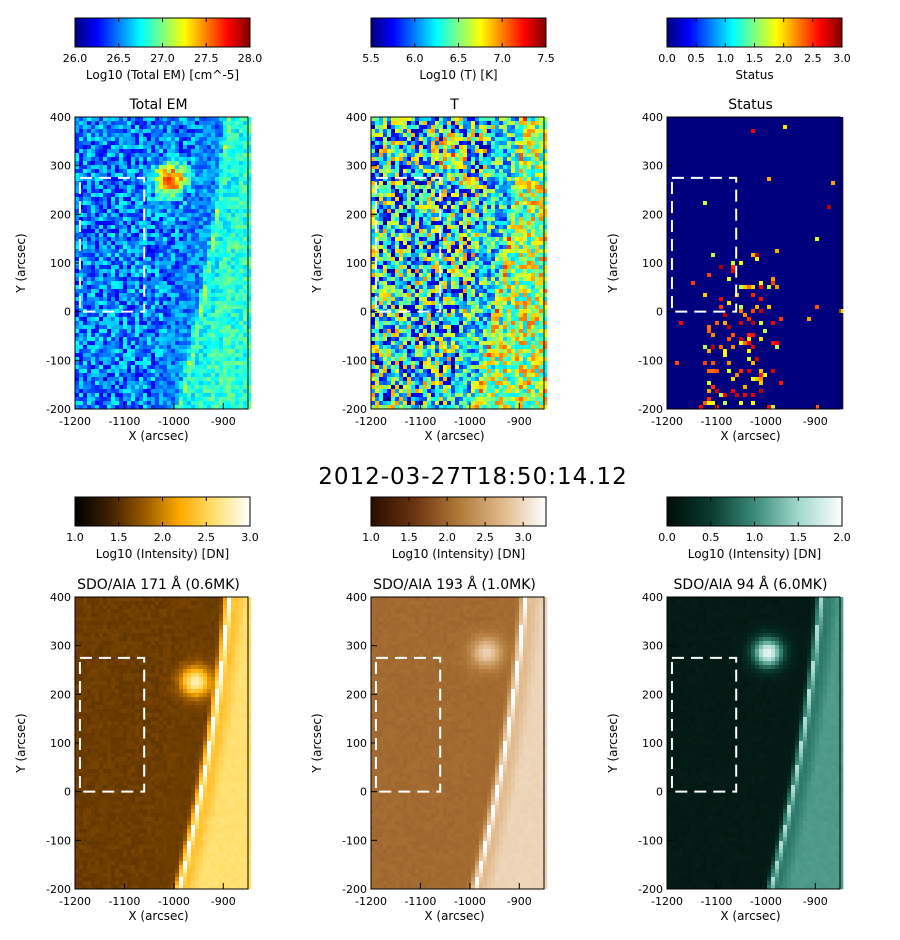  Describe the element at coordinates (158, 584) in the screenshot. I see `panel-title: SDO/AIA 171 Å (0.6MK)` at that location.